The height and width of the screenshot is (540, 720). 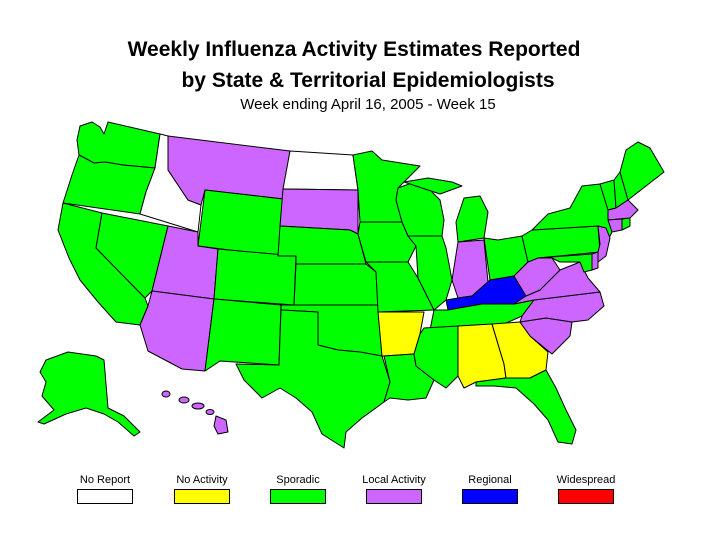 I want to click on legend-item-no-activity: No Activity, so click(x=202, y=489).